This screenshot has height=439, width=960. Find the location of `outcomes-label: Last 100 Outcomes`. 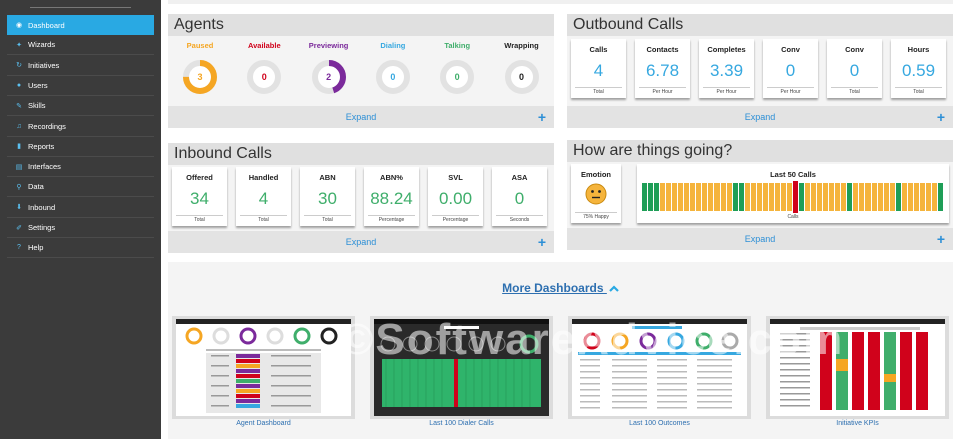

outcomes-label: Last 100 Outcomes is located at coordinates (659, 423).